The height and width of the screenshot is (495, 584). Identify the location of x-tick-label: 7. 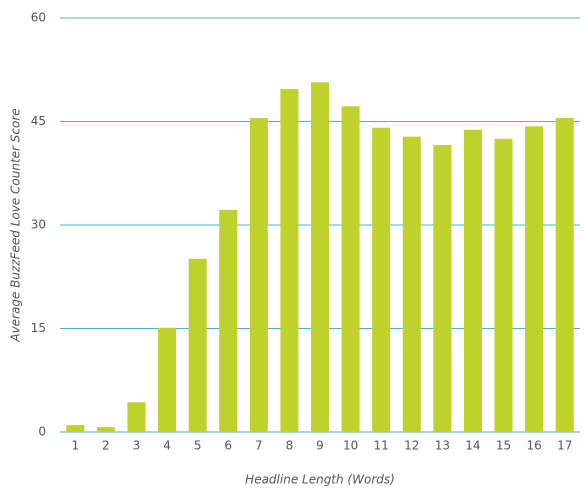
(259, 446).